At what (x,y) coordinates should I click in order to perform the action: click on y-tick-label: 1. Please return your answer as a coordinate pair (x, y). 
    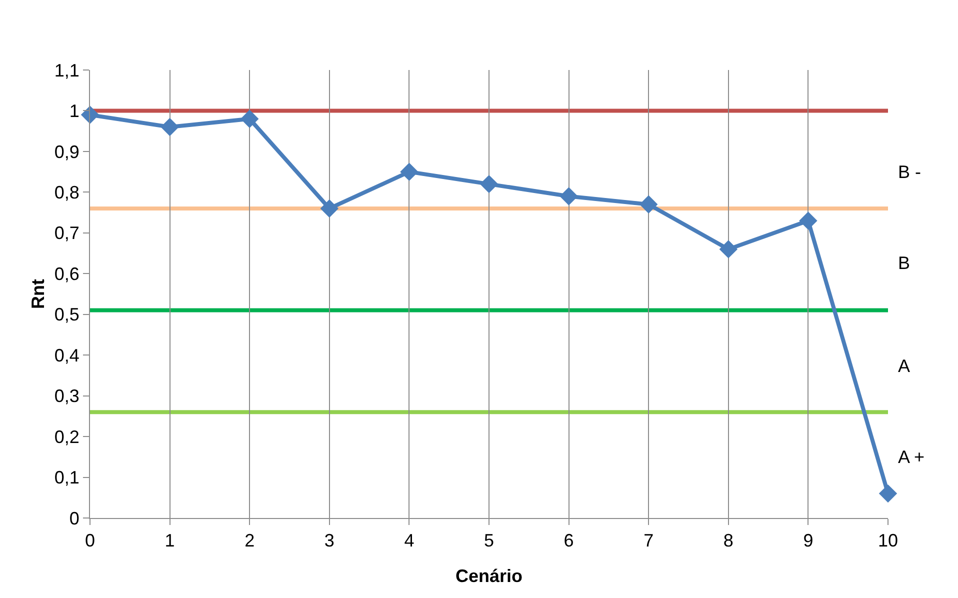
    Looking at the image, I should click on (74, 111).